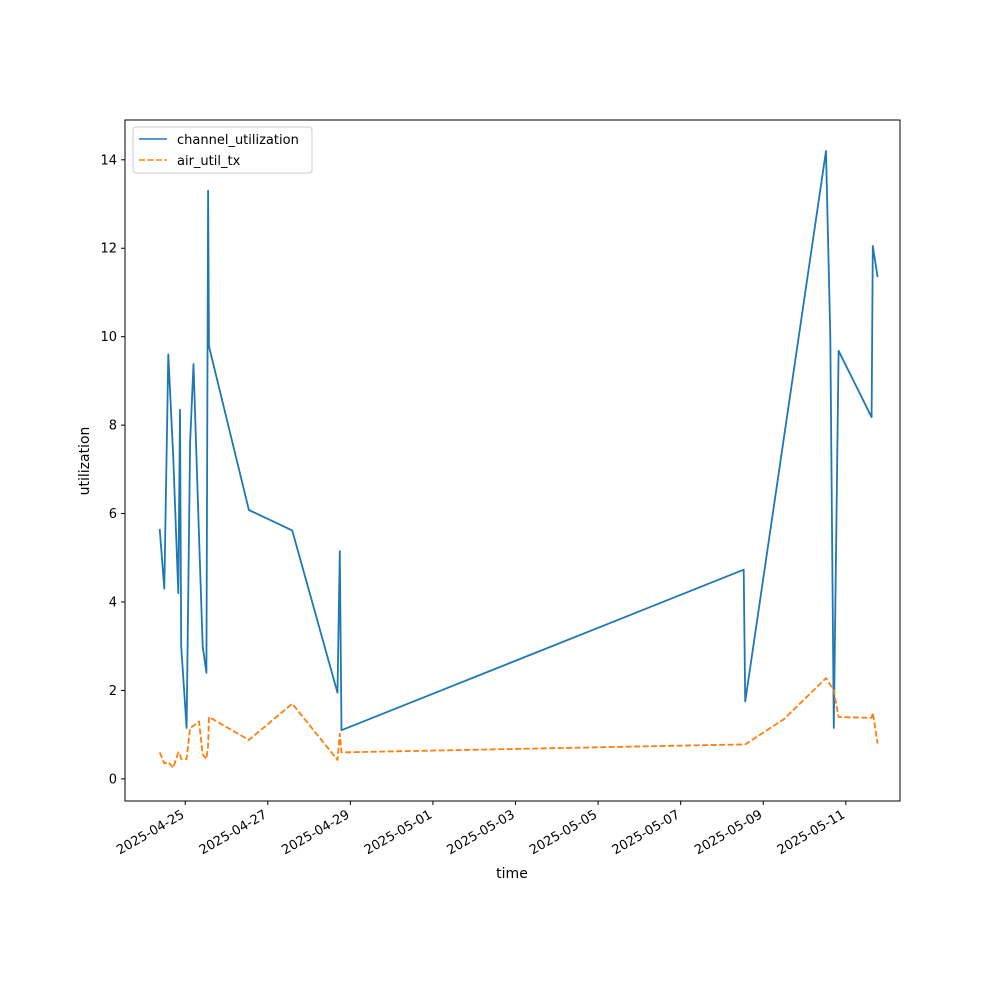  What do you see at coordinates (113, 691) in the screenshot?
I see `y-tick-label: 2` at bounding box center [113, 691].